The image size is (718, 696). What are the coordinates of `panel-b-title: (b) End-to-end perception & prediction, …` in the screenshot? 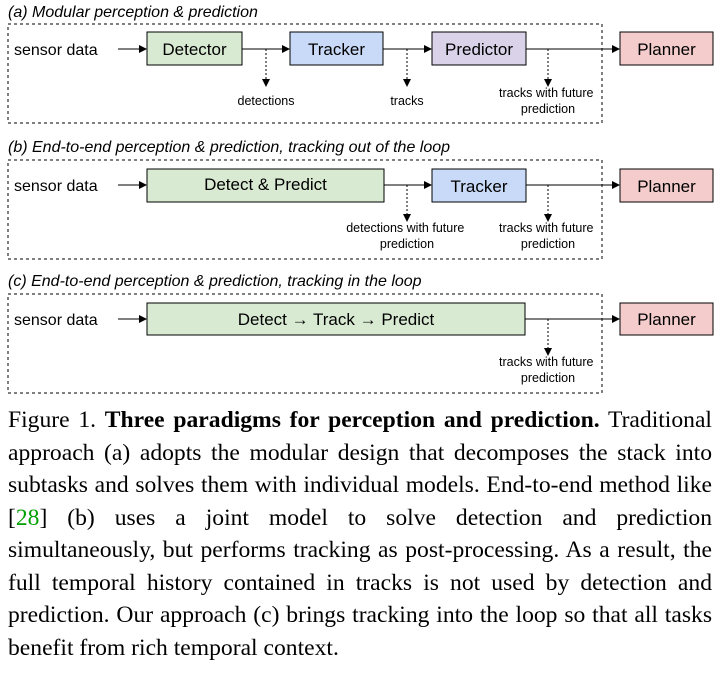 It's located at (229, 147).